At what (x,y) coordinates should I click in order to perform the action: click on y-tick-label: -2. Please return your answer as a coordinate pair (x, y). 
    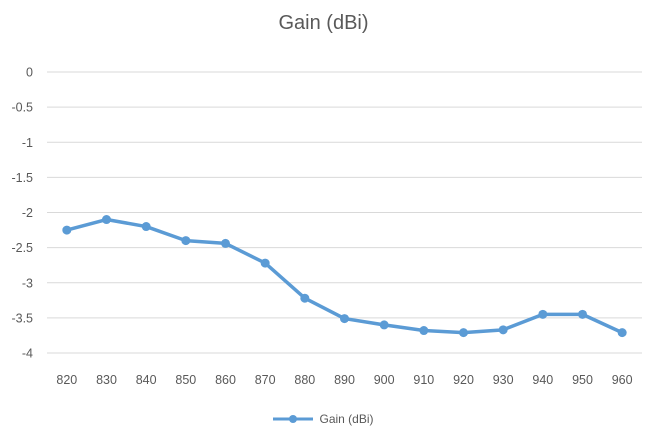
    Looking at the image, I should click on (27, 213).